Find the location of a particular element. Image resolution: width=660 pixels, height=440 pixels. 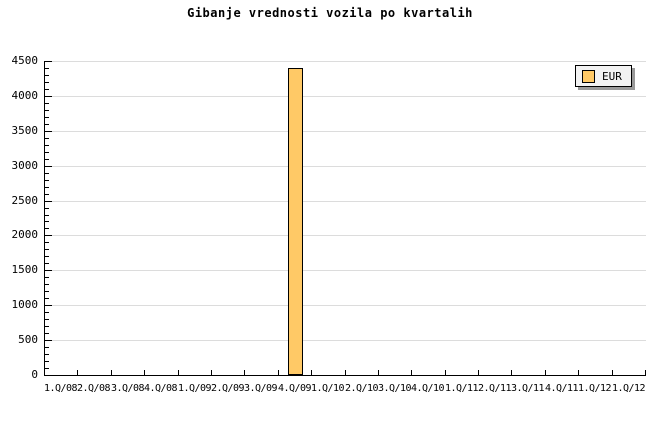

y-tick-label: 1000 is located at coordinates (25, 304).